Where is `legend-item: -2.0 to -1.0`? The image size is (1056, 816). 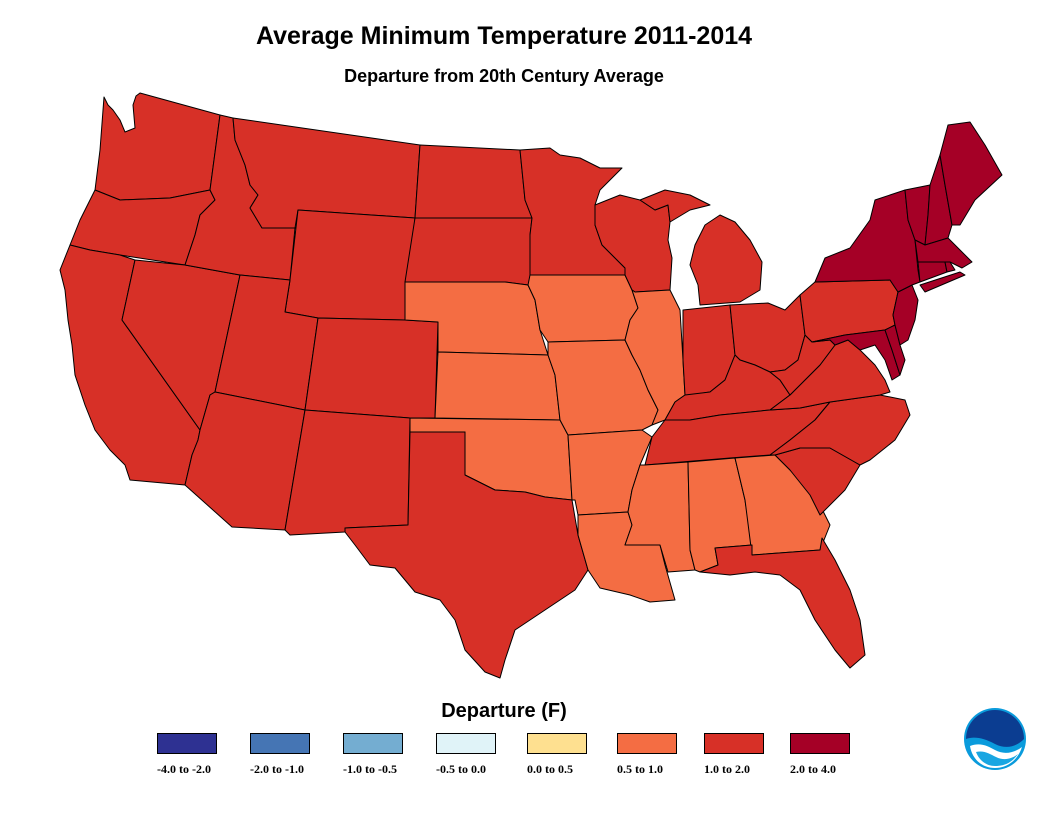 legend-item: -2.0 to -1.0 is located at coordinates (295, 755).